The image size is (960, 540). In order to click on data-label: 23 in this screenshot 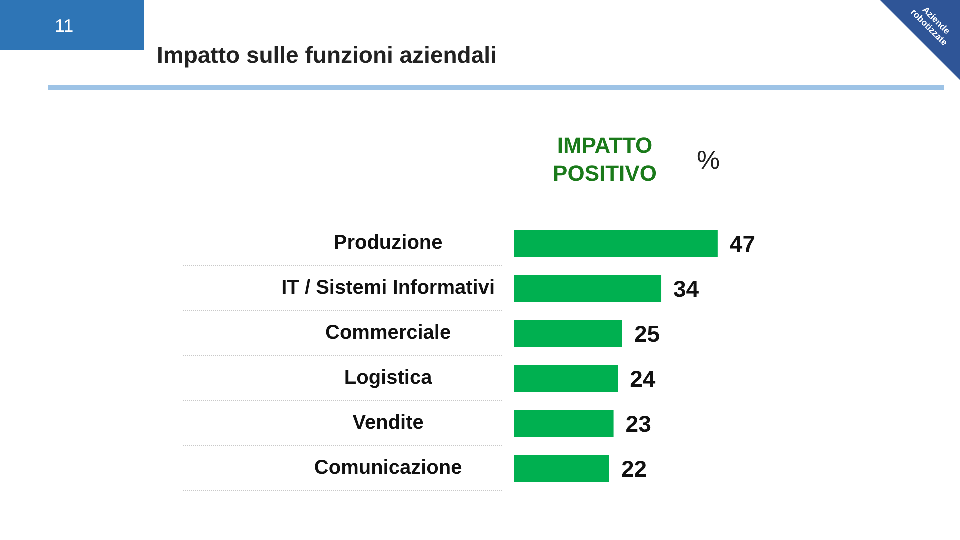, I will do `click(639, 423)`.